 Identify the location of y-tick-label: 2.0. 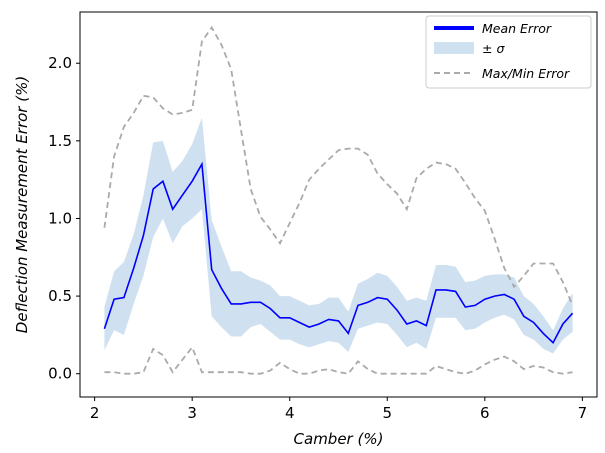
(60, 63).